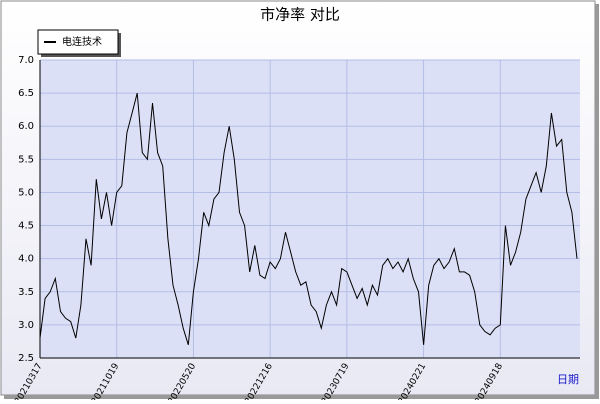 The height and width of the screenshot is (404, 600). Describe the element at coordinates (26, 325) in the screenshot. I see `y-tick-label: 3.0` at that location.